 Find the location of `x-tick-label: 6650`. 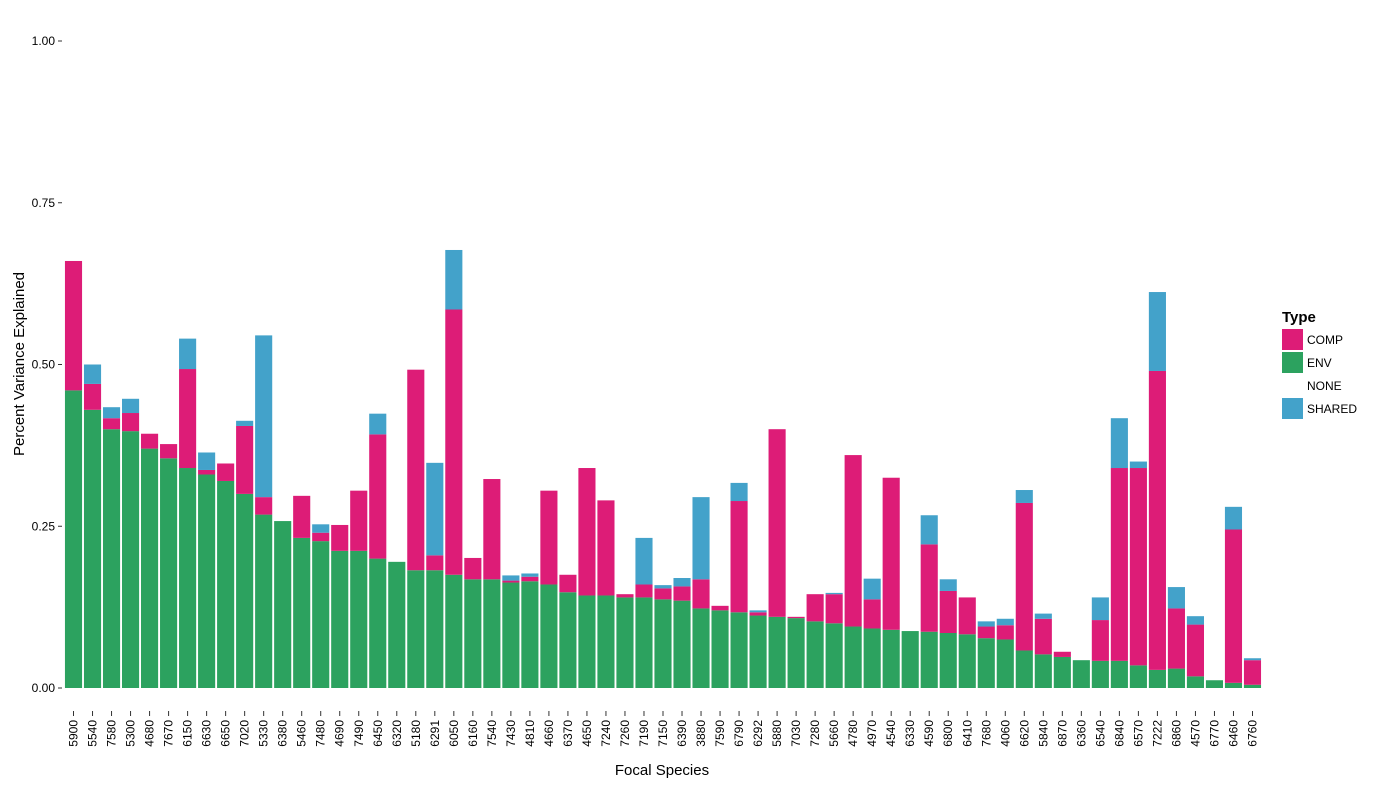

x-tick-label: 6650 is located at coordinates (226, 733).